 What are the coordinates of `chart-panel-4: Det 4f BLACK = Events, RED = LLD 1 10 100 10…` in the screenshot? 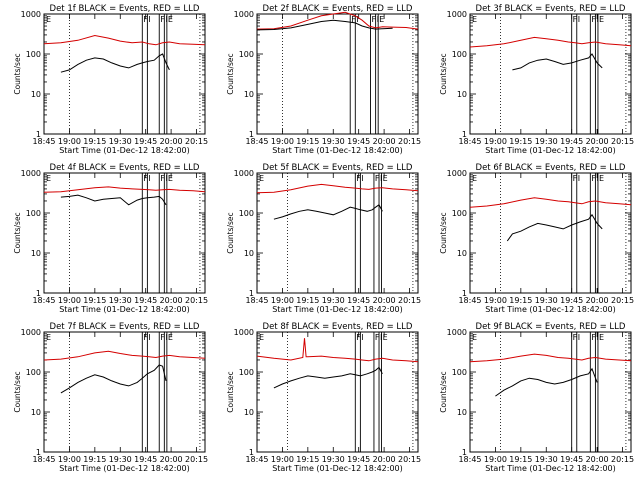 It's located at (110, 238).